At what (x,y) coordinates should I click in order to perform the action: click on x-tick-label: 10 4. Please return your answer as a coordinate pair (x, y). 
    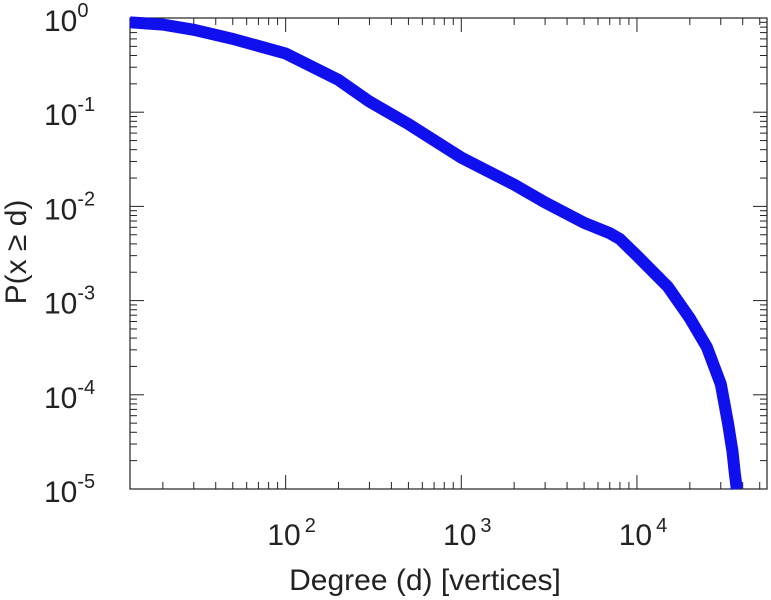
    Looking at the image, I should click on (643, 533).